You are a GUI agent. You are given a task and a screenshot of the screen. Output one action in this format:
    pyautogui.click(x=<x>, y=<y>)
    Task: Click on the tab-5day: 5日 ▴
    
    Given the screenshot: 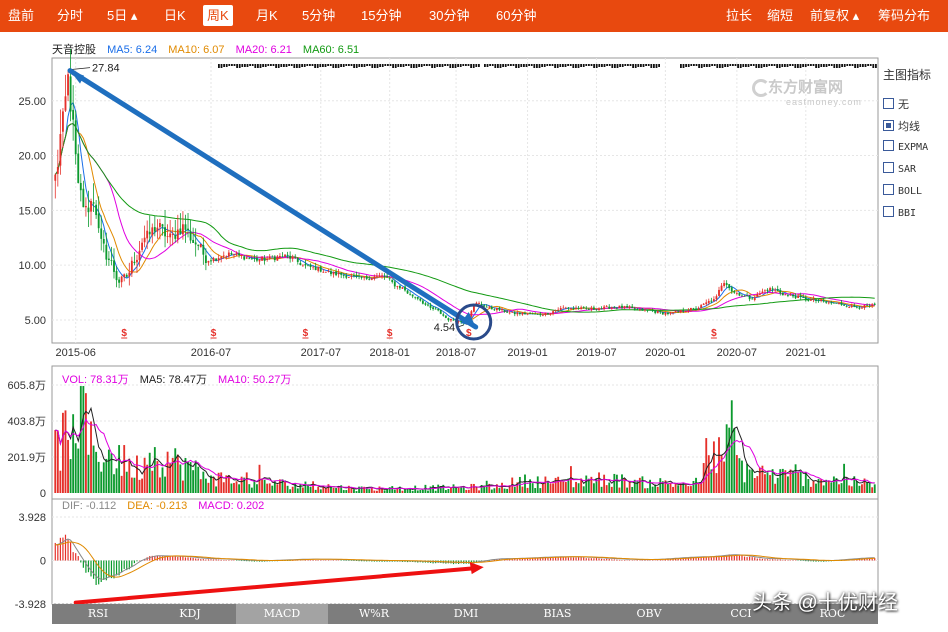 What is the action you would take?
    pyautogui.click(x=122, y=15)
    